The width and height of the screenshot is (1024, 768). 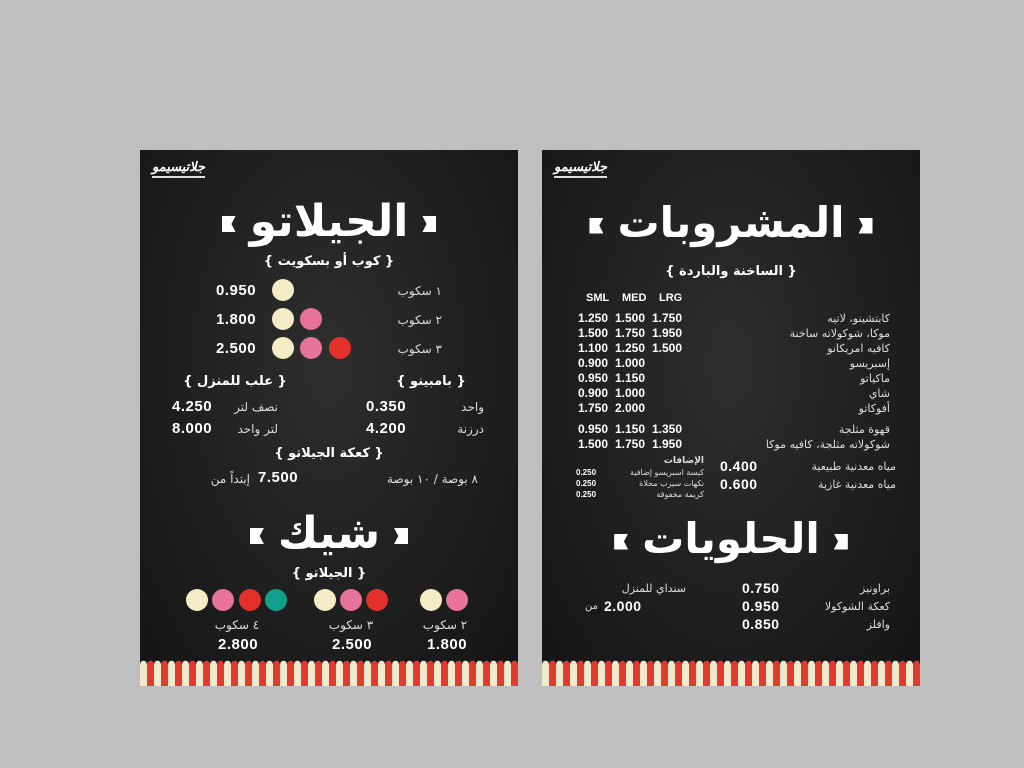 I want to click on header-lrg: LRG, so click(x=671, y=298).